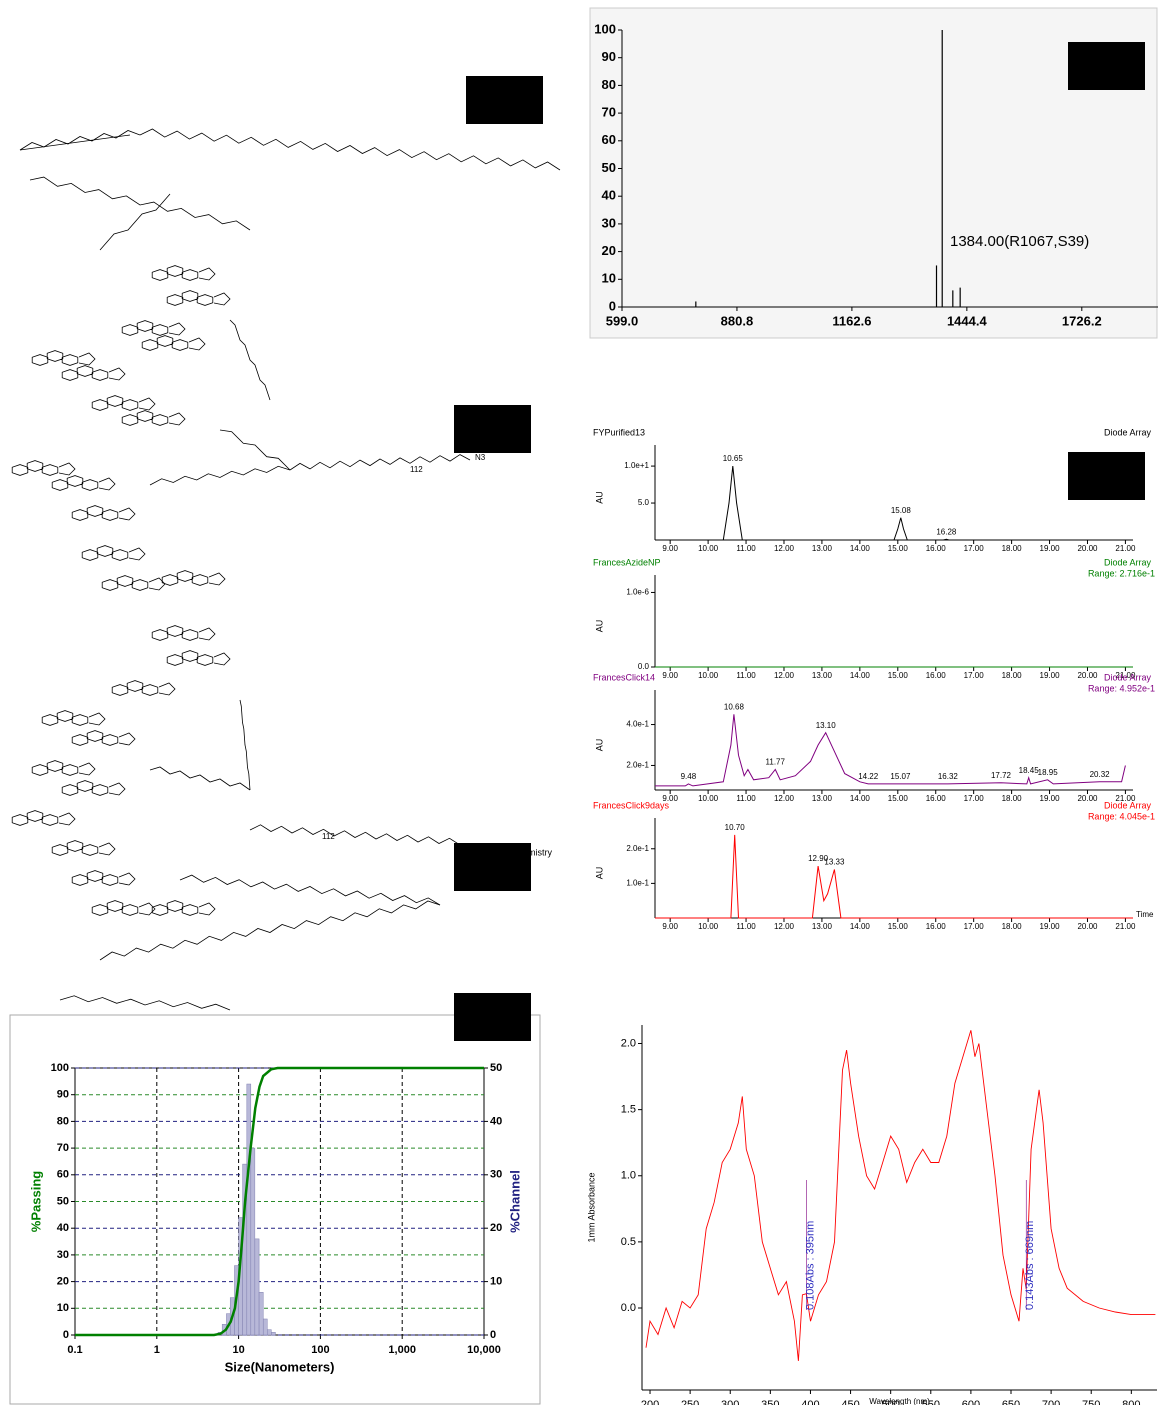 The width and height of the screenshot is (1158, 1405). Describe the element at coordinates (66, 1335) in the screenshot. I see `y-tick-label: 0` at that location.